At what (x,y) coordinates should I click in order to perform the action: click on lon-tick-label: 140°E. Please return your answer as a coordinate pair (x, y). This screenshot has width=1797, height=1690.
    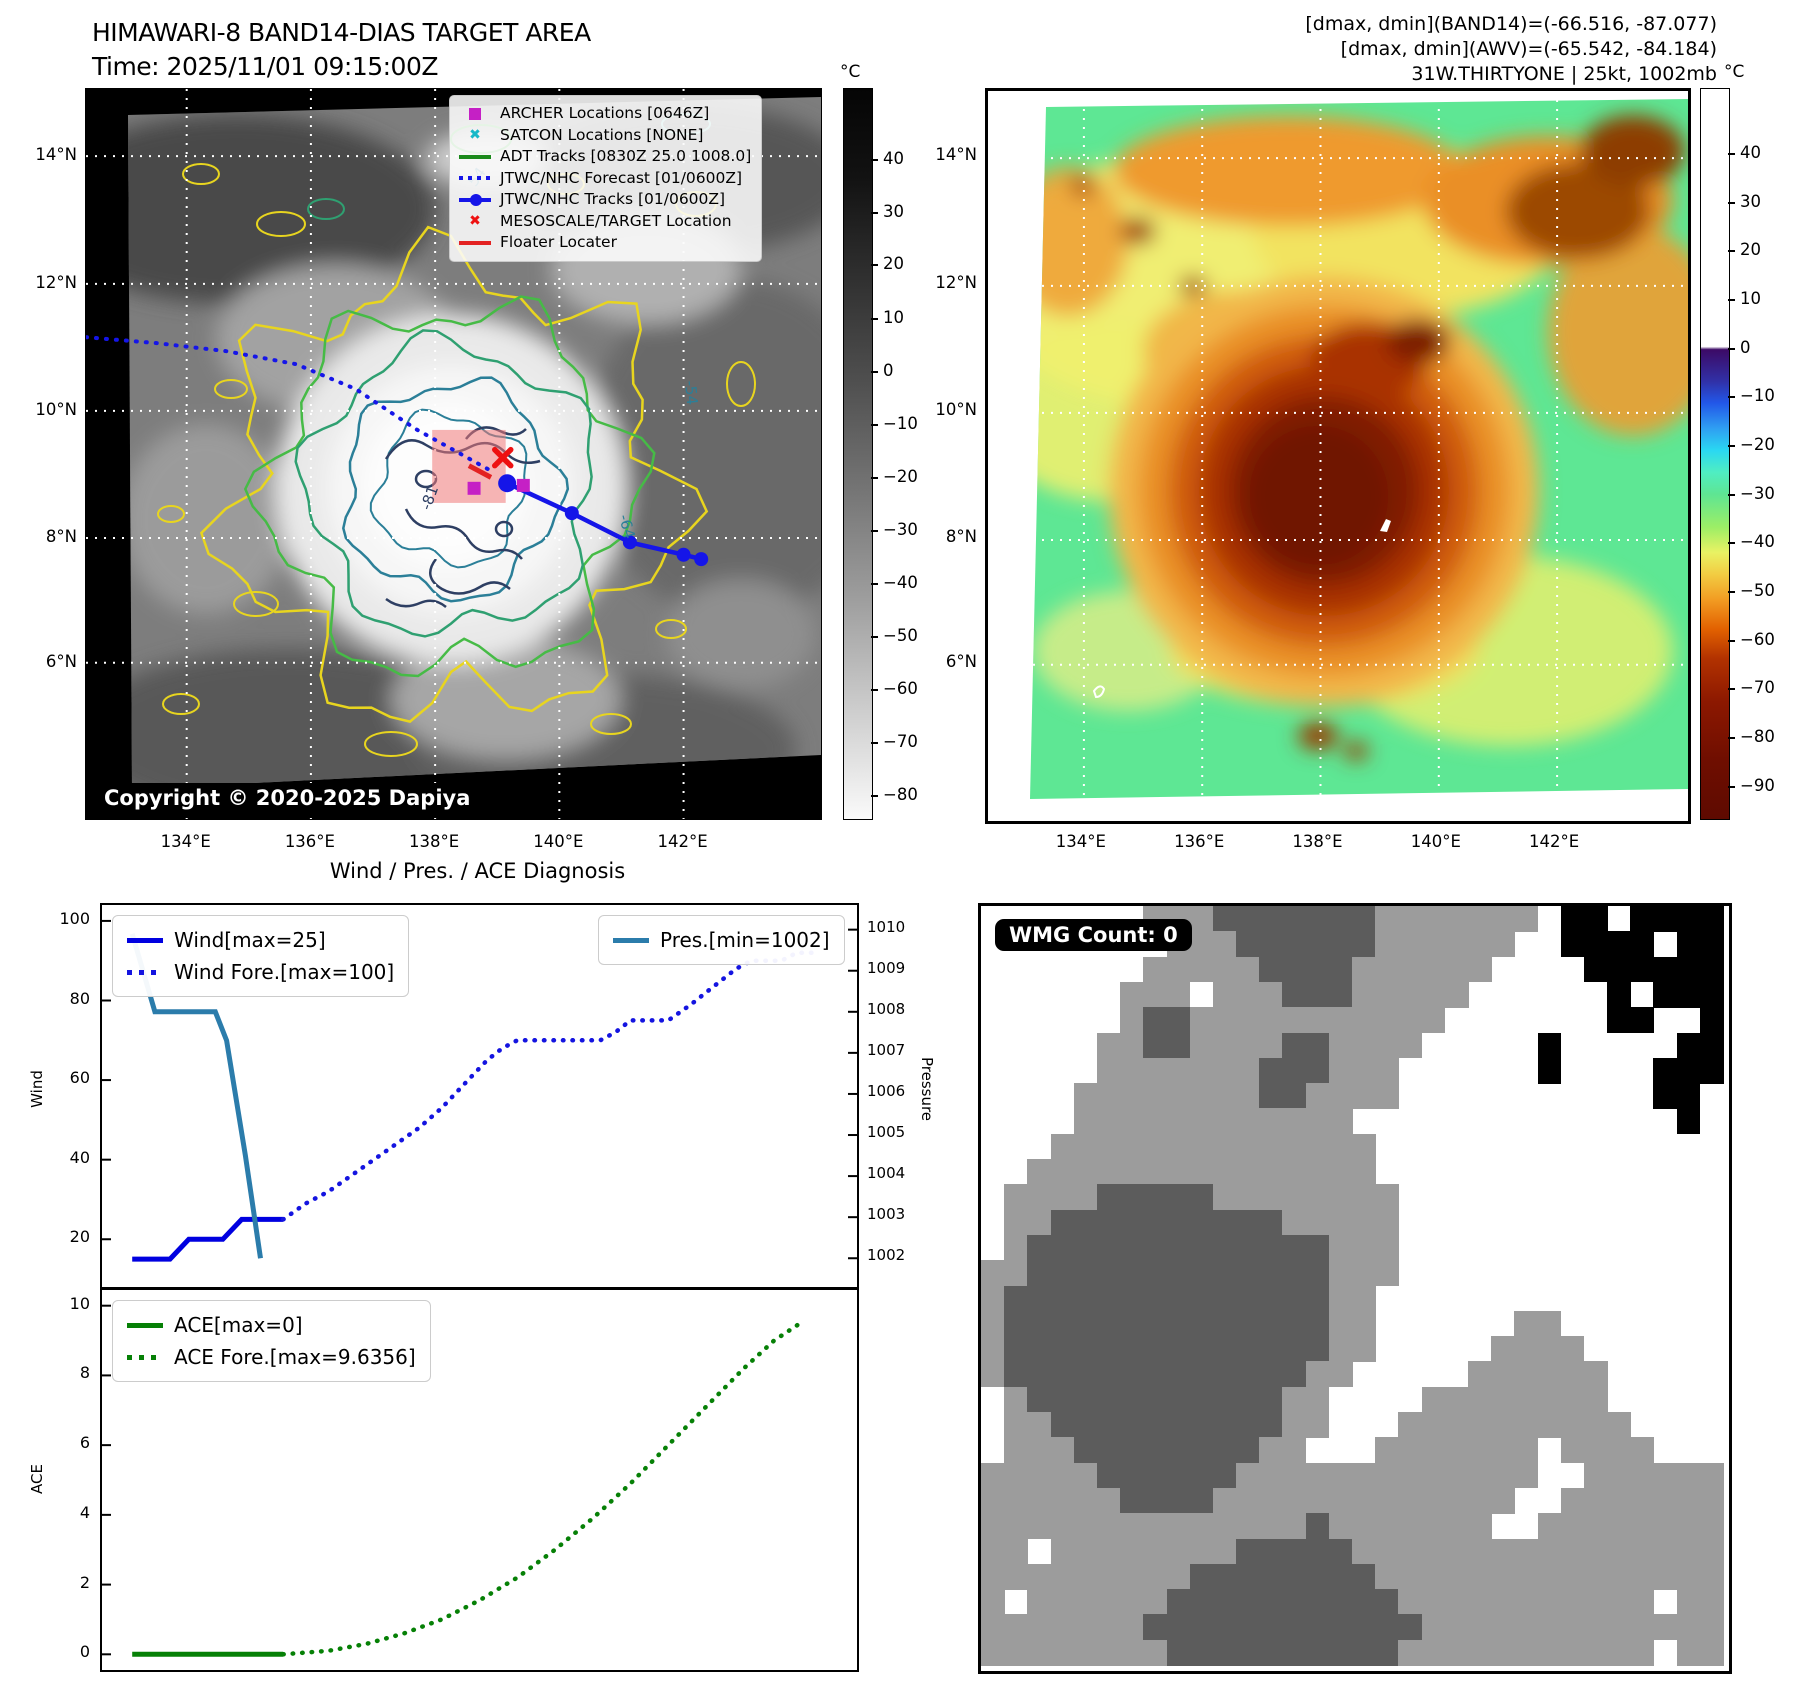
    Looking at the image, I should click on (558, 841).